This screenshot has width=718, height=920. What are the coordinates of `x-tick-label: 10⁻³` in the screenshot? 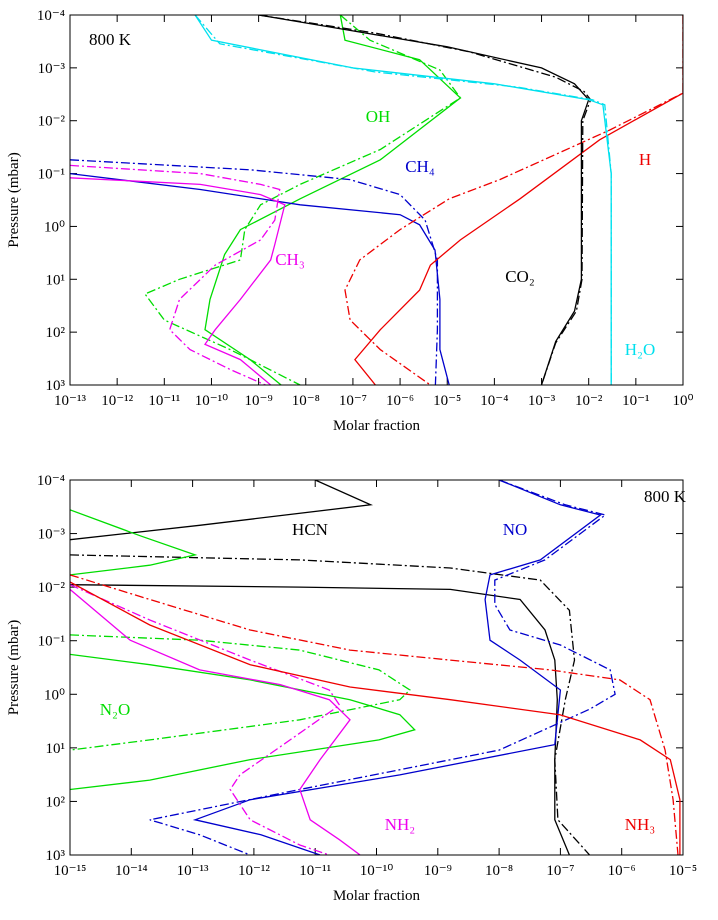 It's located at (542, 401).